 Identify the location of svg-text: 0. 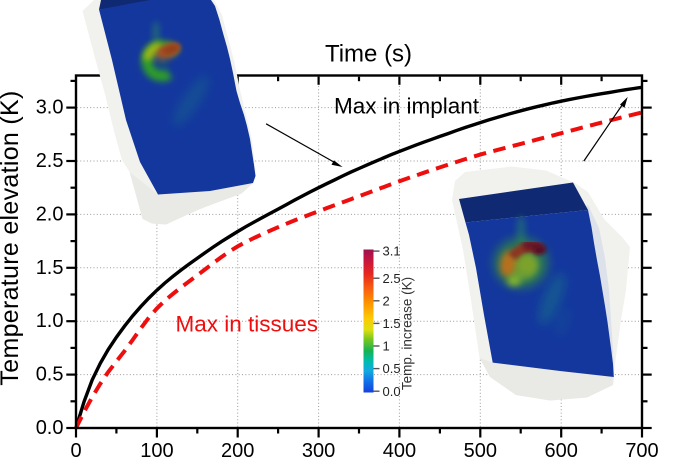
(75, 450).